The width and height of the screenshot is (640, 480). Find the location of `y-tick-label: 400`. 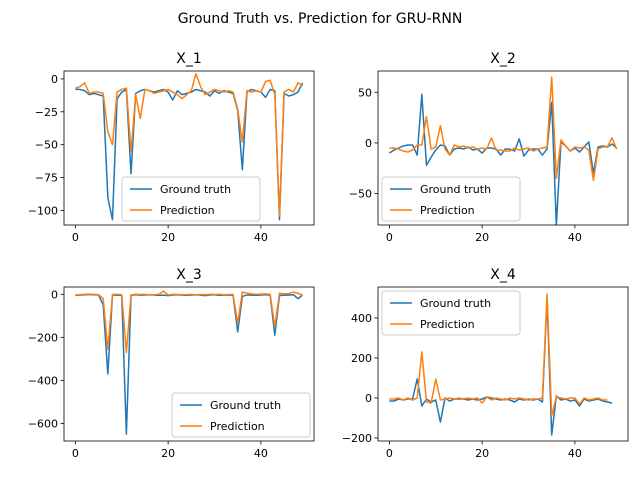

y-tick-label: 400 is located at coordinates (361, 318).